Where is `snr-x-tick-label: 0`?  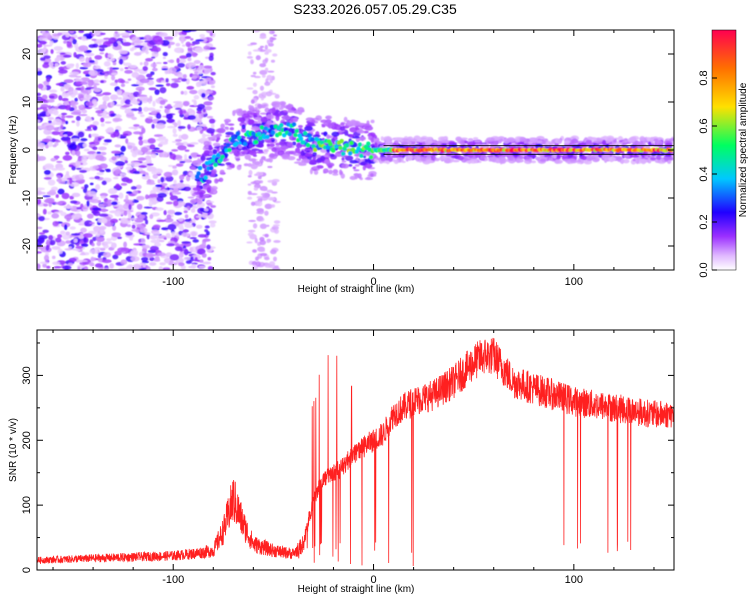
snr-x-tick-label: 0 is located at coordinates (373, 580).